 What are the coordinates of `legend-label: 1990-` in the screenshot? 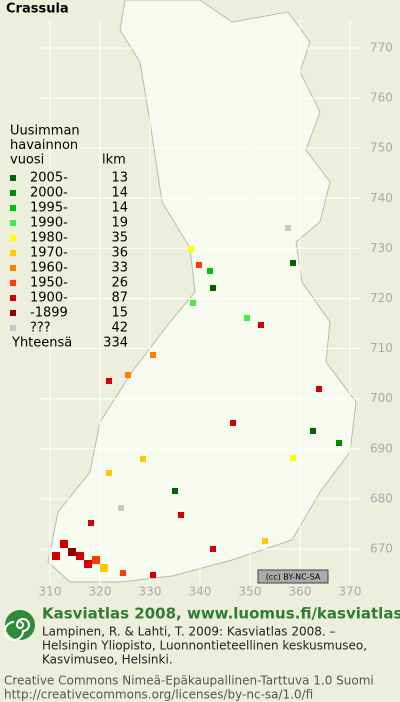 It's located at (49, 223).